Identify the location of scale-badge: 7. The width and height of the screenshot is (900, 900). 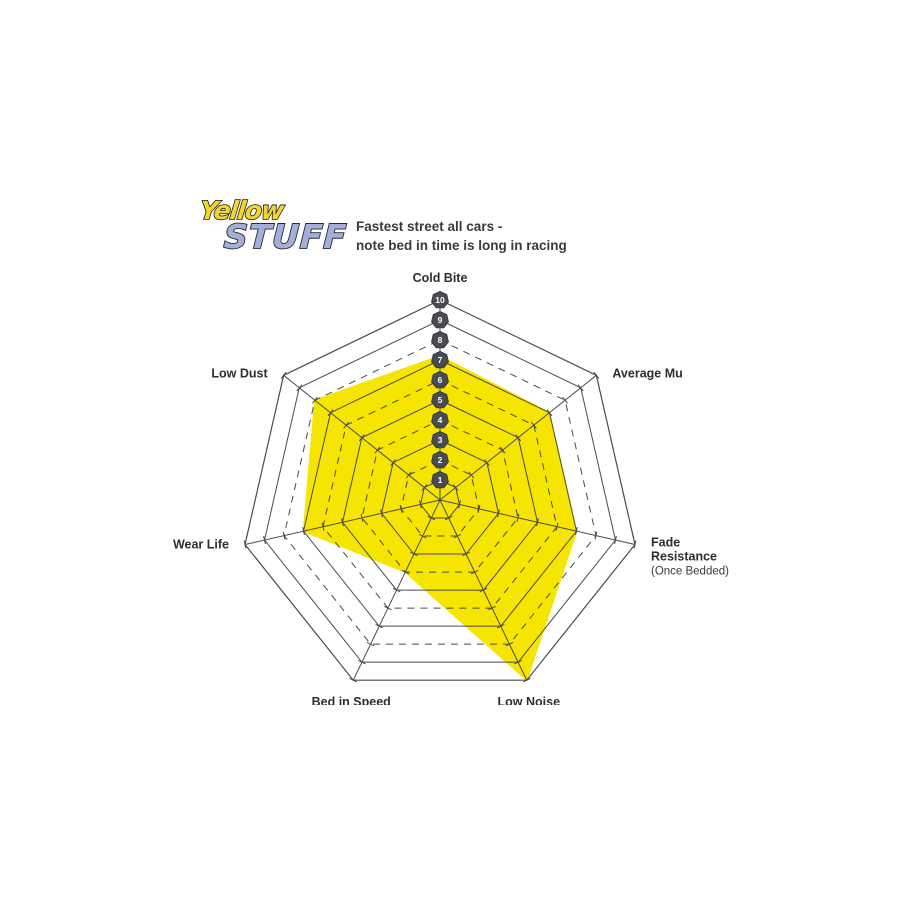
(440, 359).